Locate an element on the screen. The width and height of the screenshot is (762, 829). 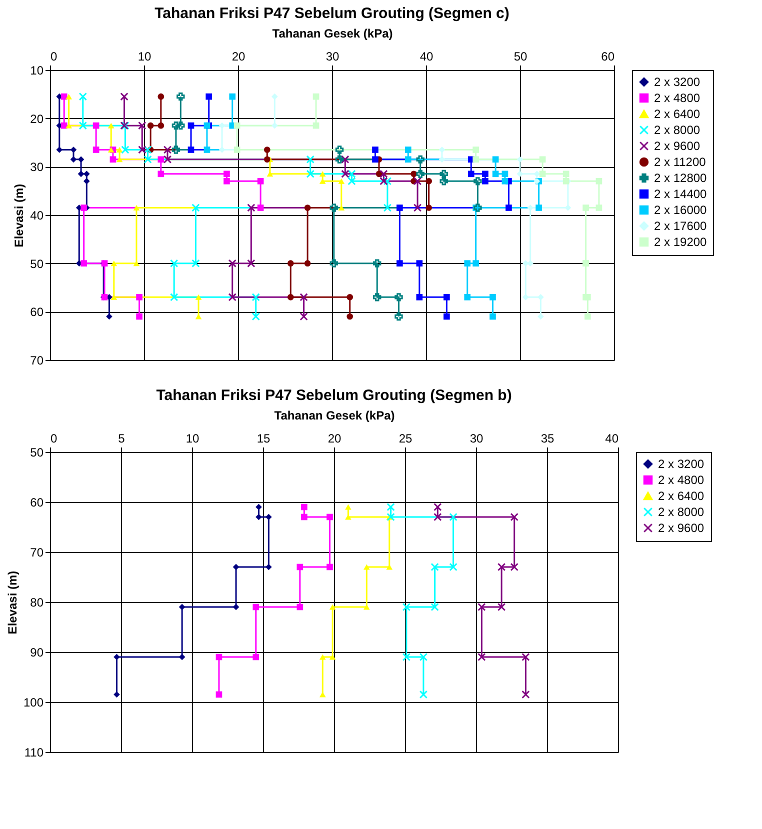
y-tick-label: 10 is located at coordinates (37, 71).